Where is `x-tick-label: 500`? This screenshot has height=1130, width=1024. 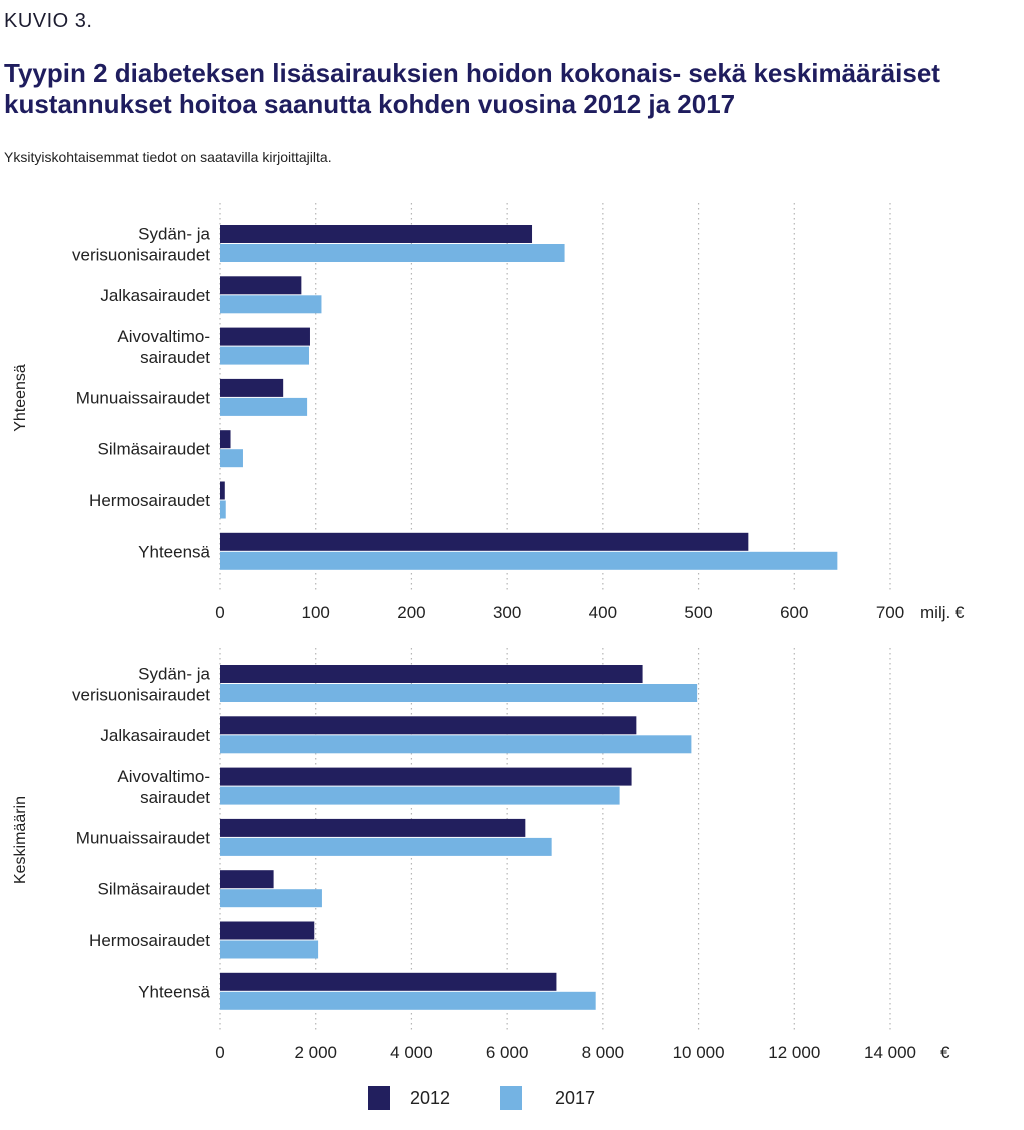 x-tick-label: 500 is located at coordinates (698, 612).